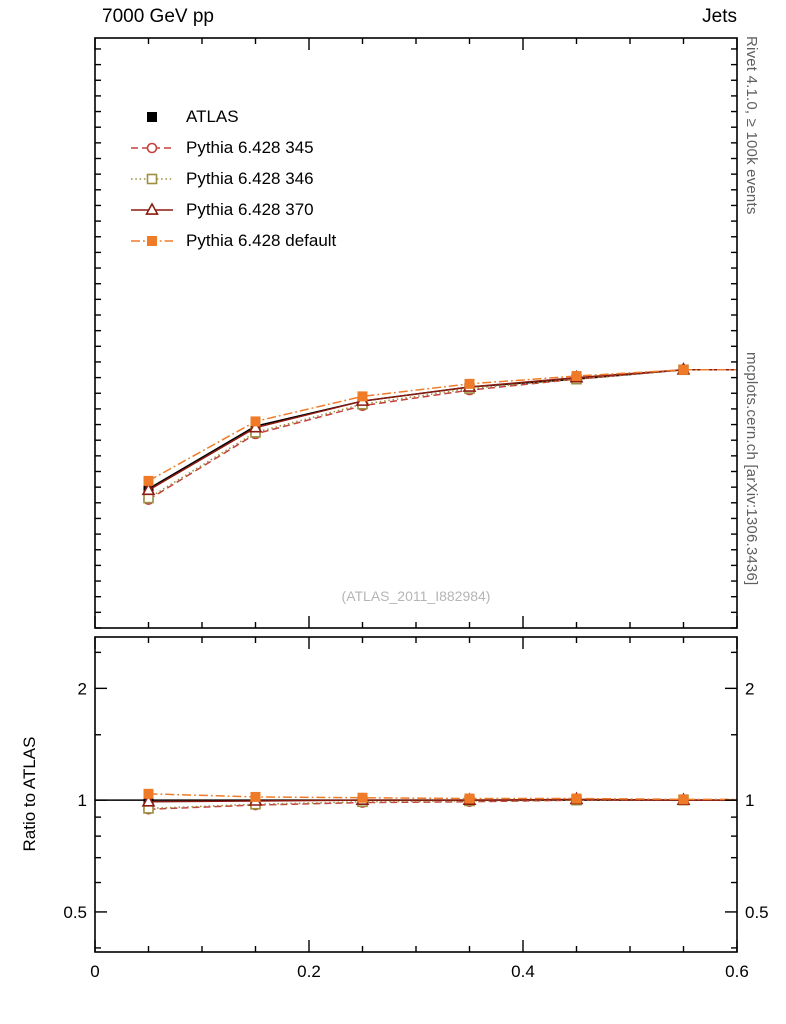 The image size is (786, 1024). I want to click on legend-item-pythia-6-428-default: Pythia 6.428 default, so click(233, 240).